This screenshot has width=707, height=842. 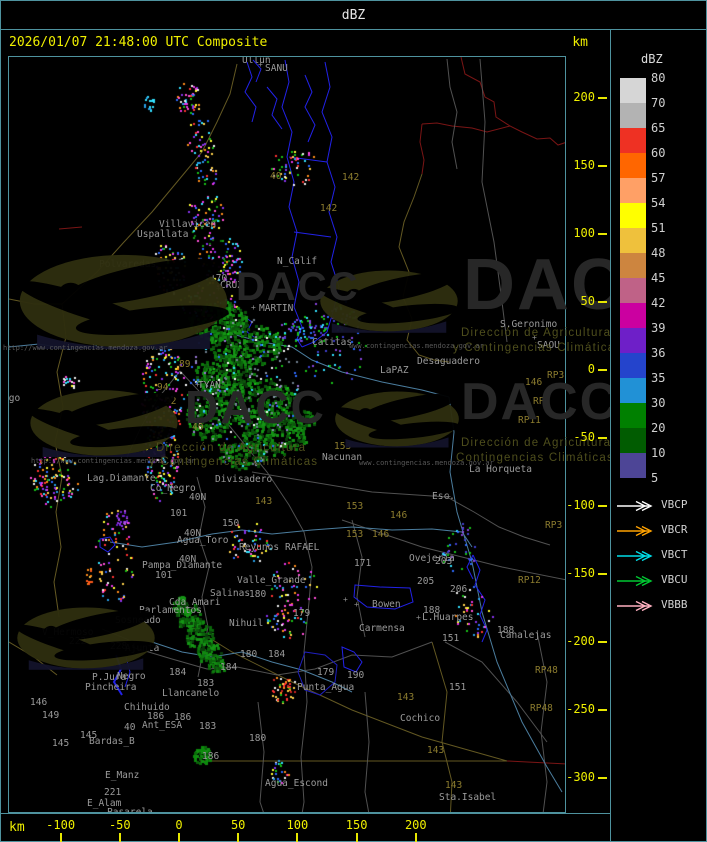 What do you see at coordinates (230, 593) in the screenshot?
I see `map-label: Salinas` at bounding box center [230, 593].